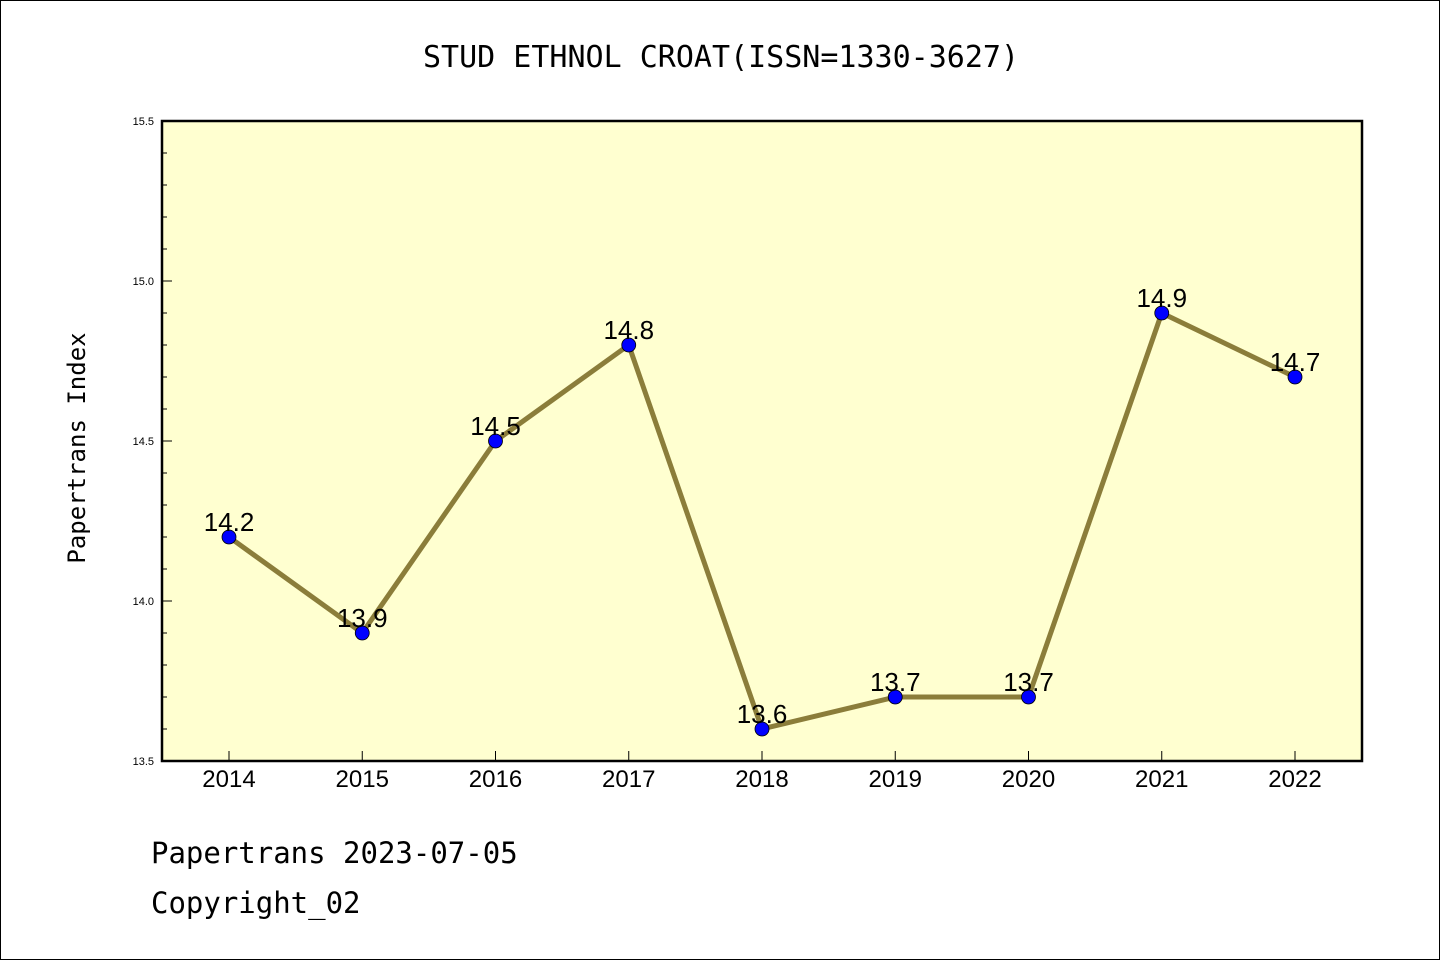 Image resolution: width=1440 pixels, height=961 pixels. What do you see at coordinates (362, 618) in the screenshot?
I see `data-label: 13.9` at bounding box center [362, 618].